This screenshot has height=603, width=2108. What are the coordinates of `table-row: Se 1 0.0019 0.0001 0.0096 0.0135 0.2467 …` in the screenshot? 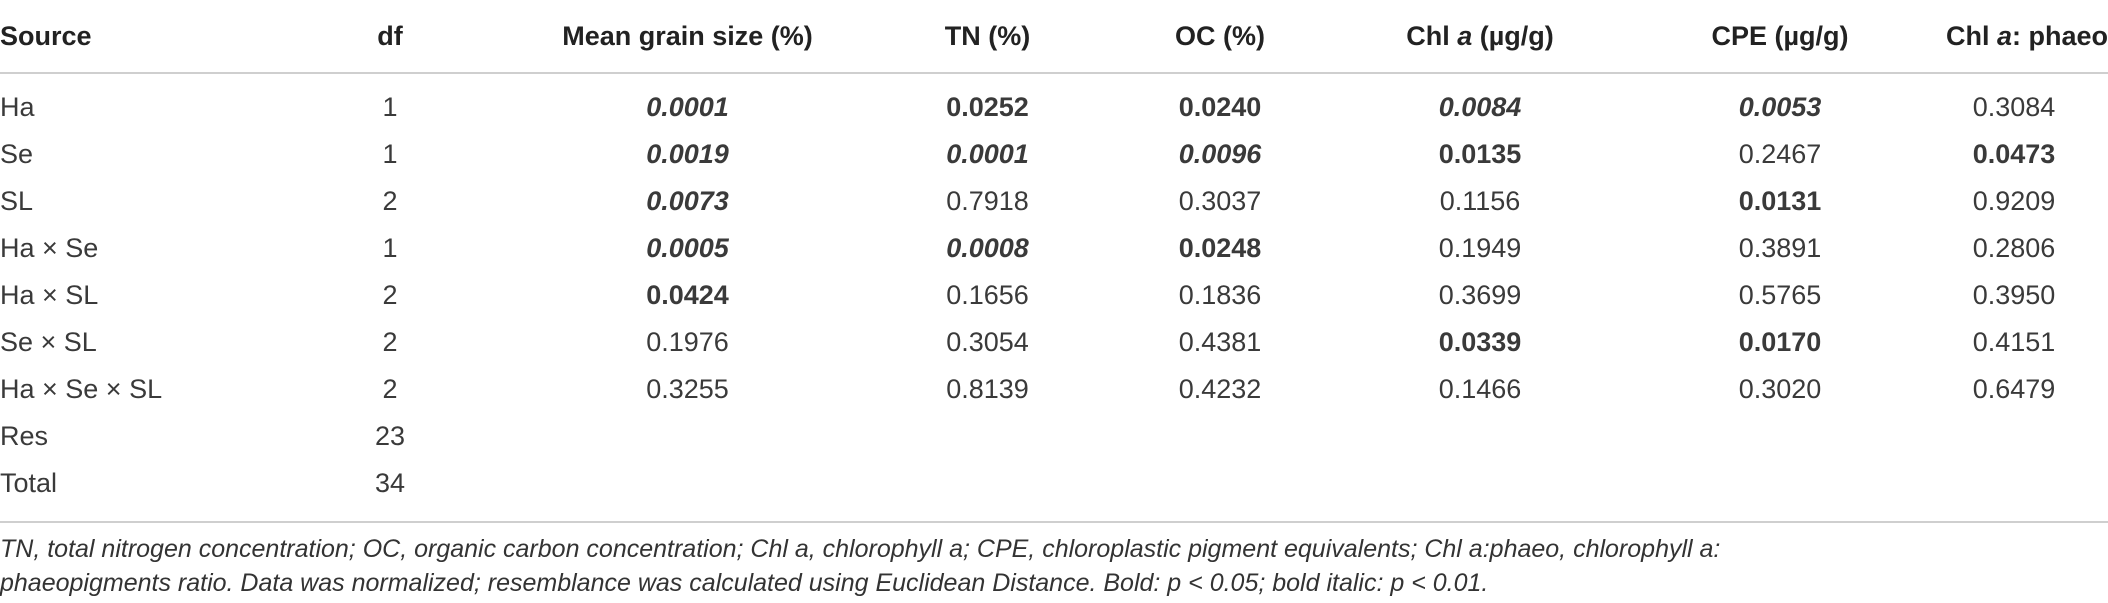 It's located at (1054, 154).